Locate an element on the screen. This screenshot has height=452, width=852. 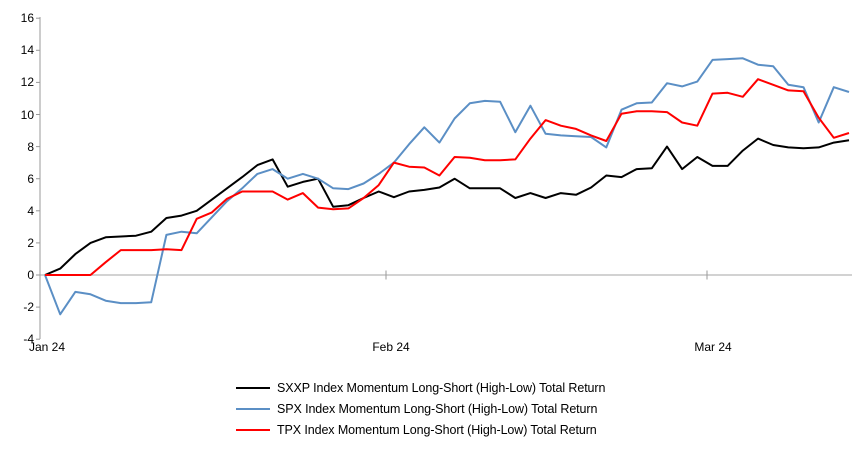
y-axis-label: 4 is located at coordinates (30, 210).